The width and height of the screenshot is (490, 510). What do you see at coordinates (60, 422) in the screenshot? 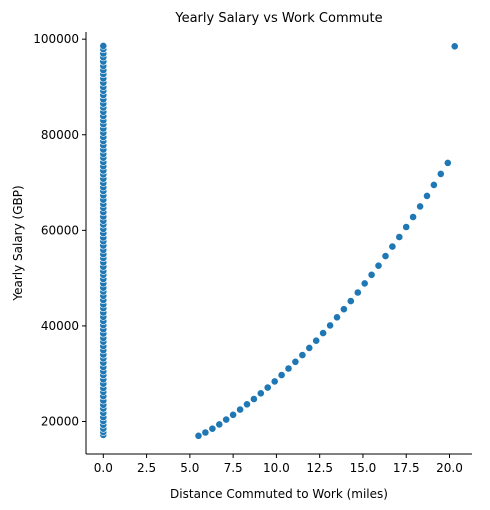
I see `y-tick-label: 20000` at bounding box center [60, 422].